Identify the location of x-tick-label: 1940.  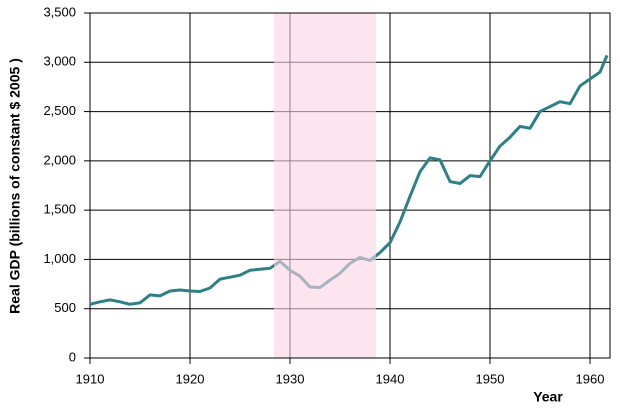
(390, 378).